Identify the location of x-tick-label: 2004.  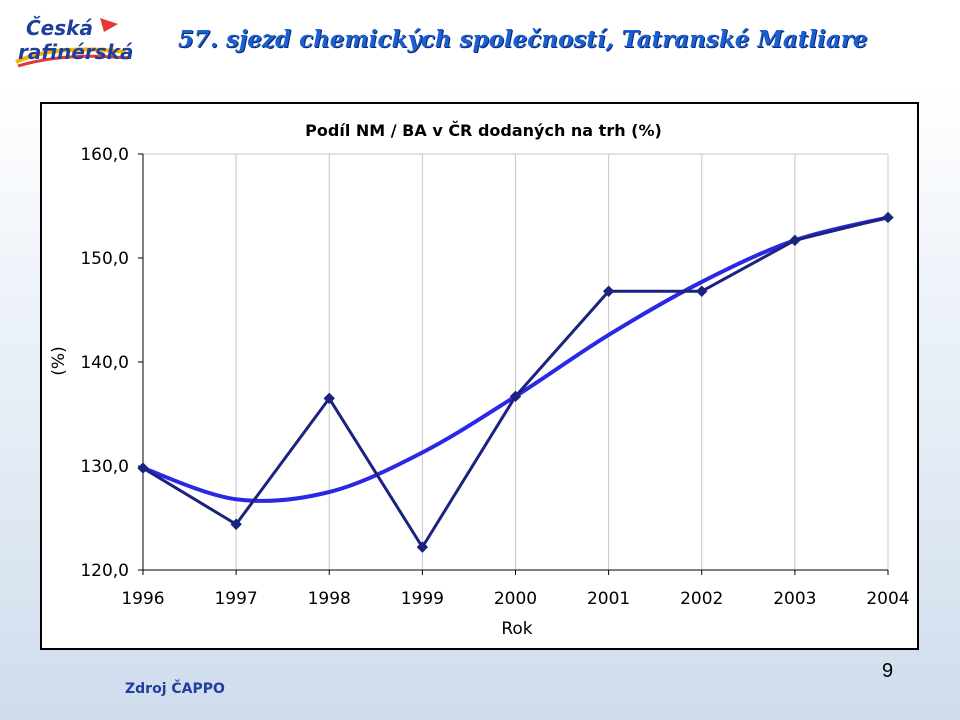
(887, 599).